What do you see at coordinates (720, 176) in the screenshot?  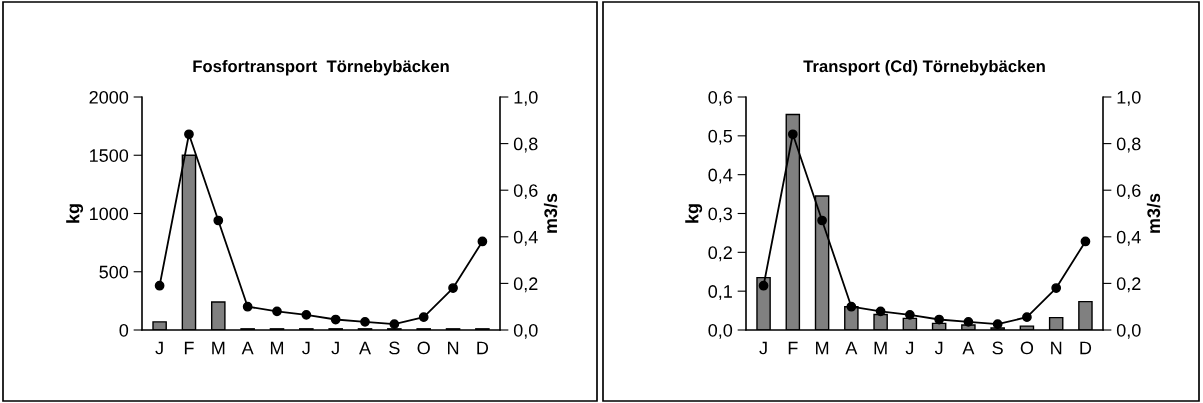 I see `y-tick-label: 0,4` at bounding box center [720, 176].